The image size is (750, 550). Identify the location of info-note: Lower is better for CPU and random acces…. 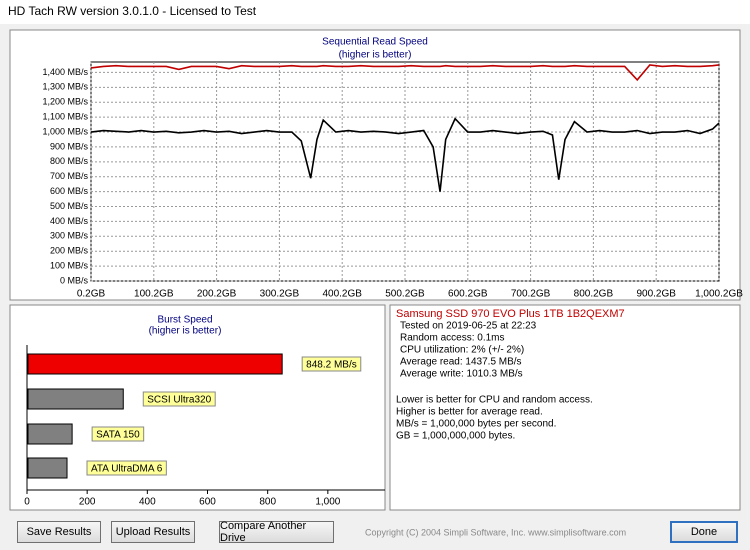
(494, 400).